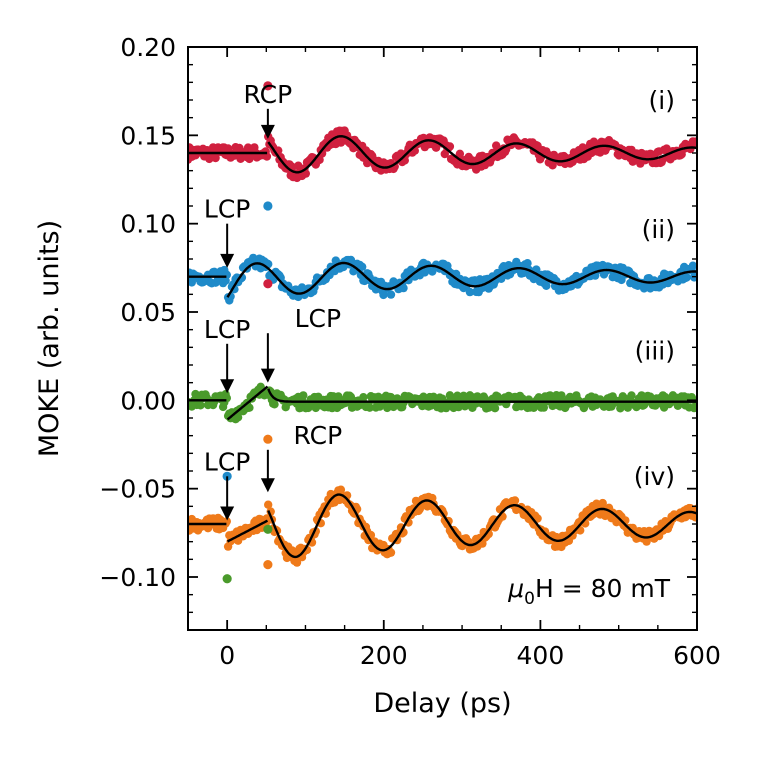  I want to click on trace-label: (i), so click(662, 100).